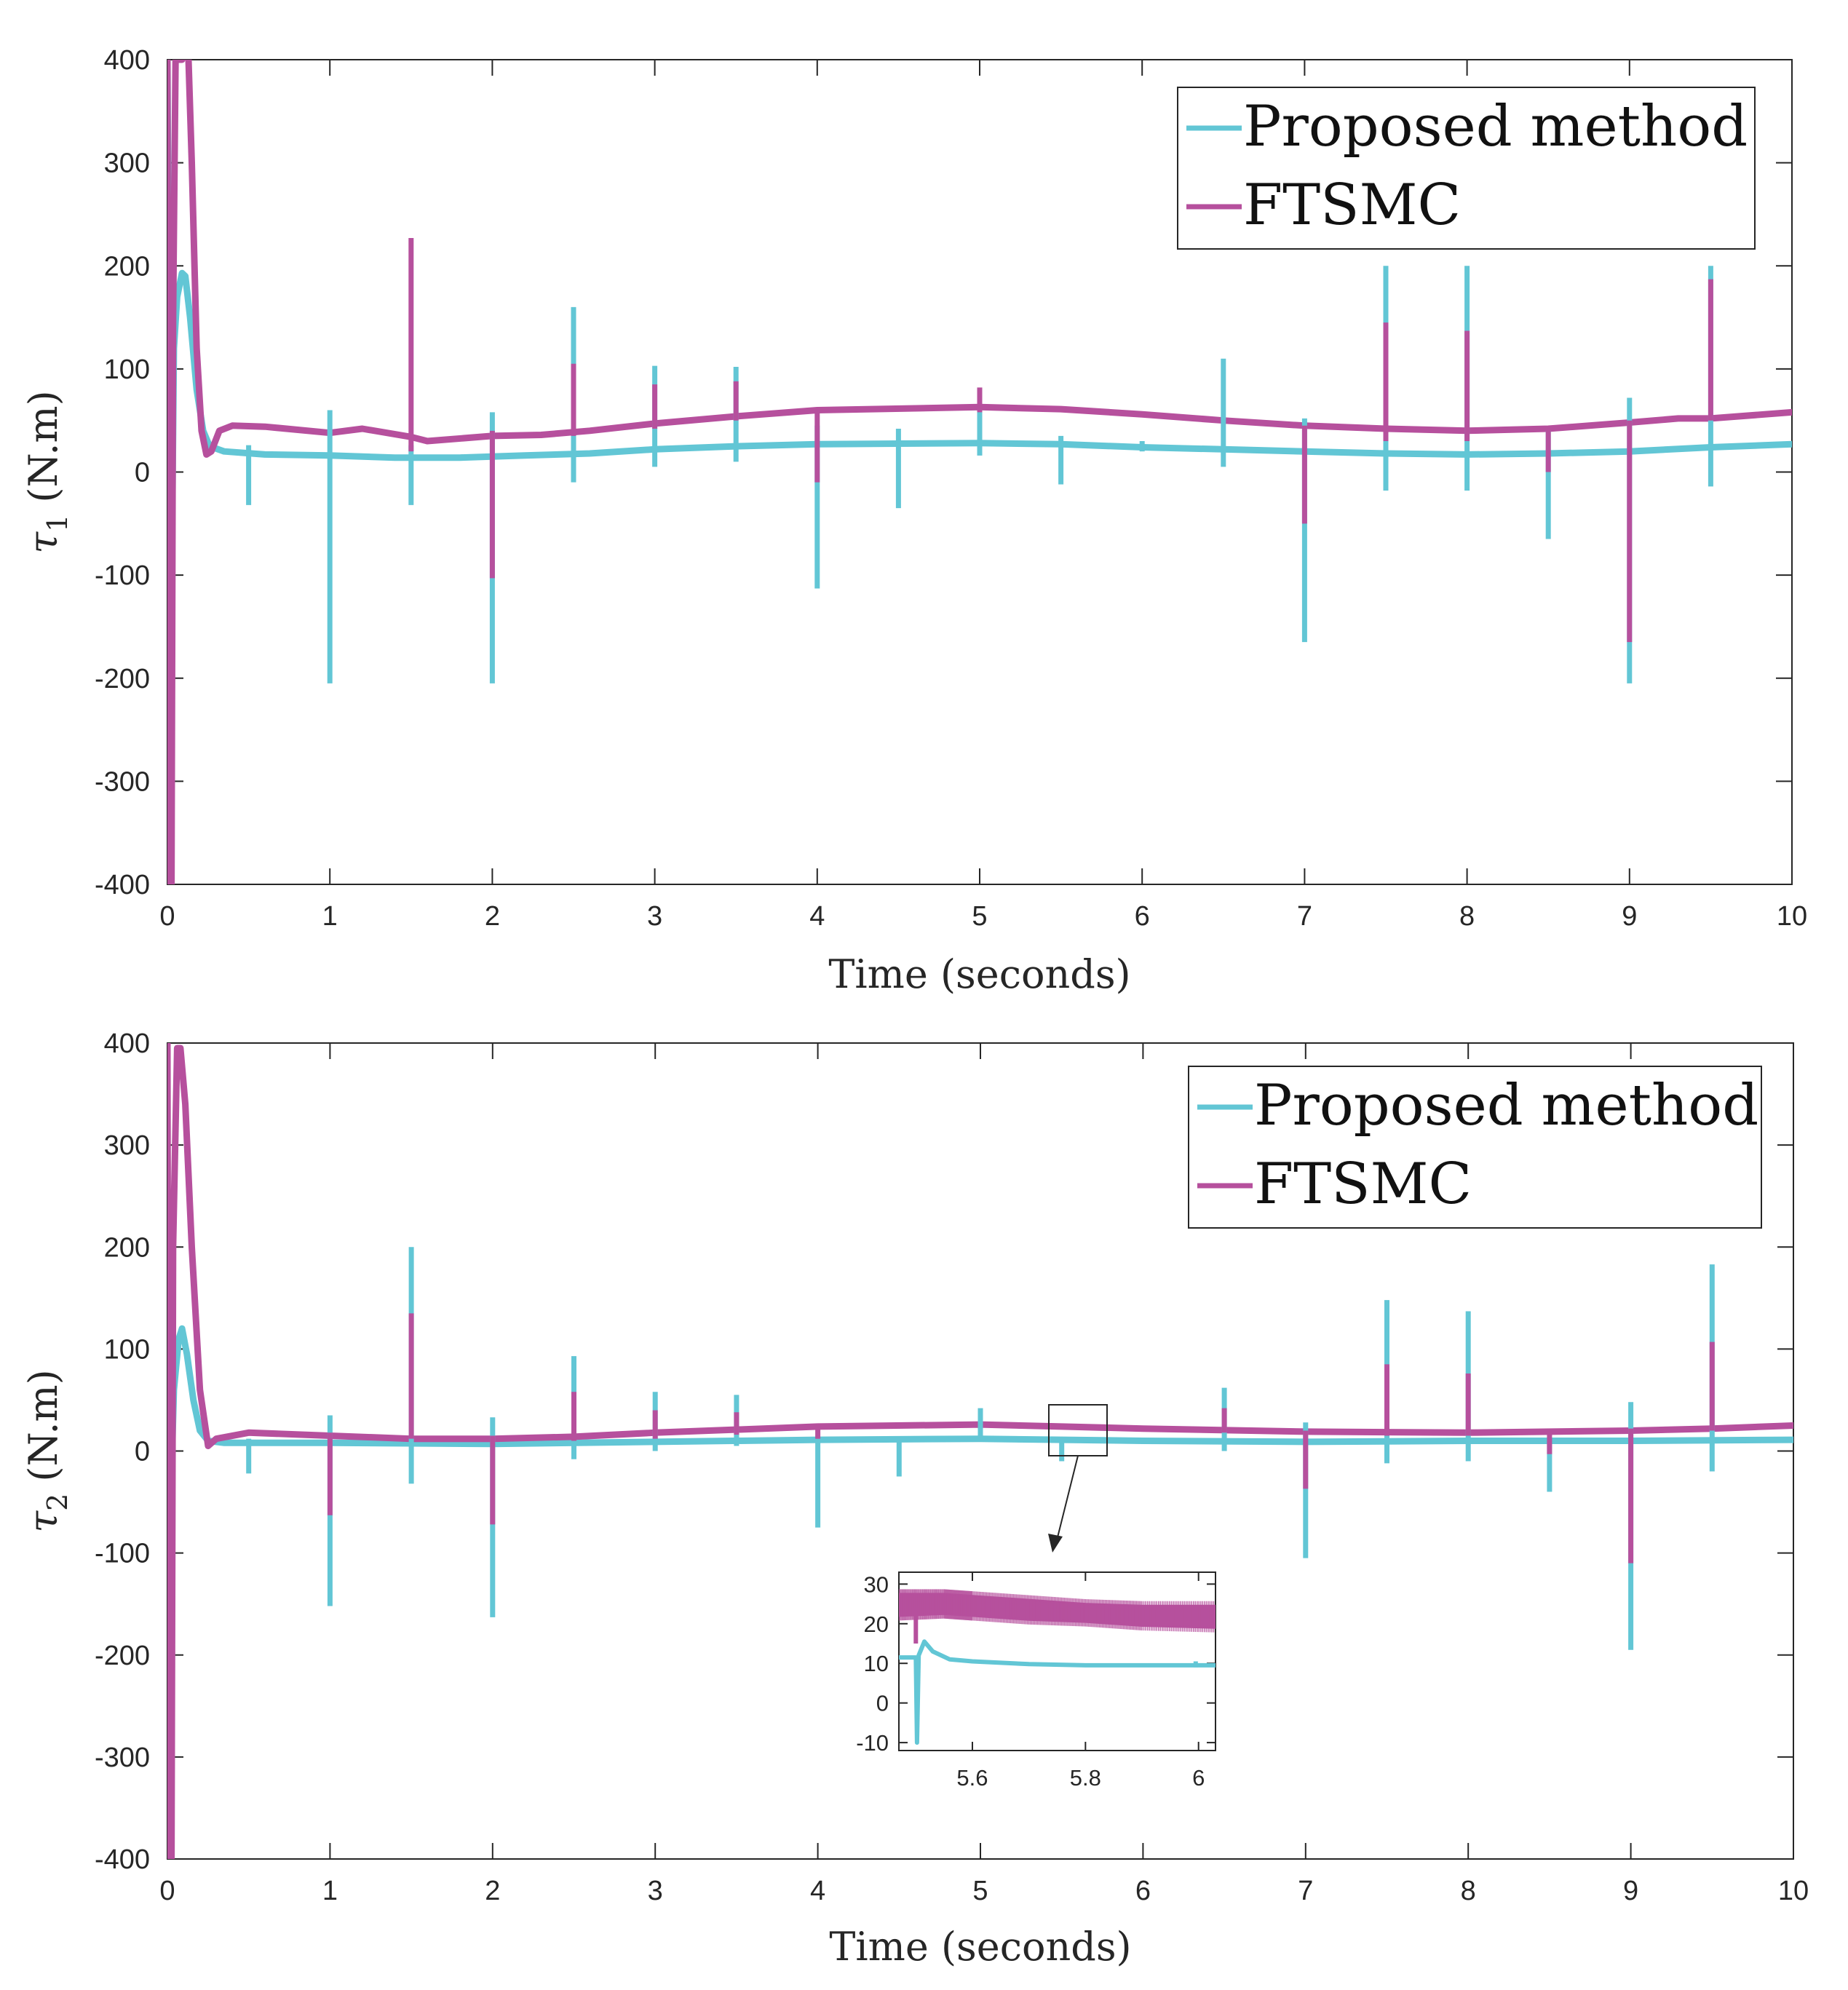 Image resolution: width=1848 pixels, height=1990 pixels. I want to click on inset-y-tick-label: 20, so click(876, 1624).